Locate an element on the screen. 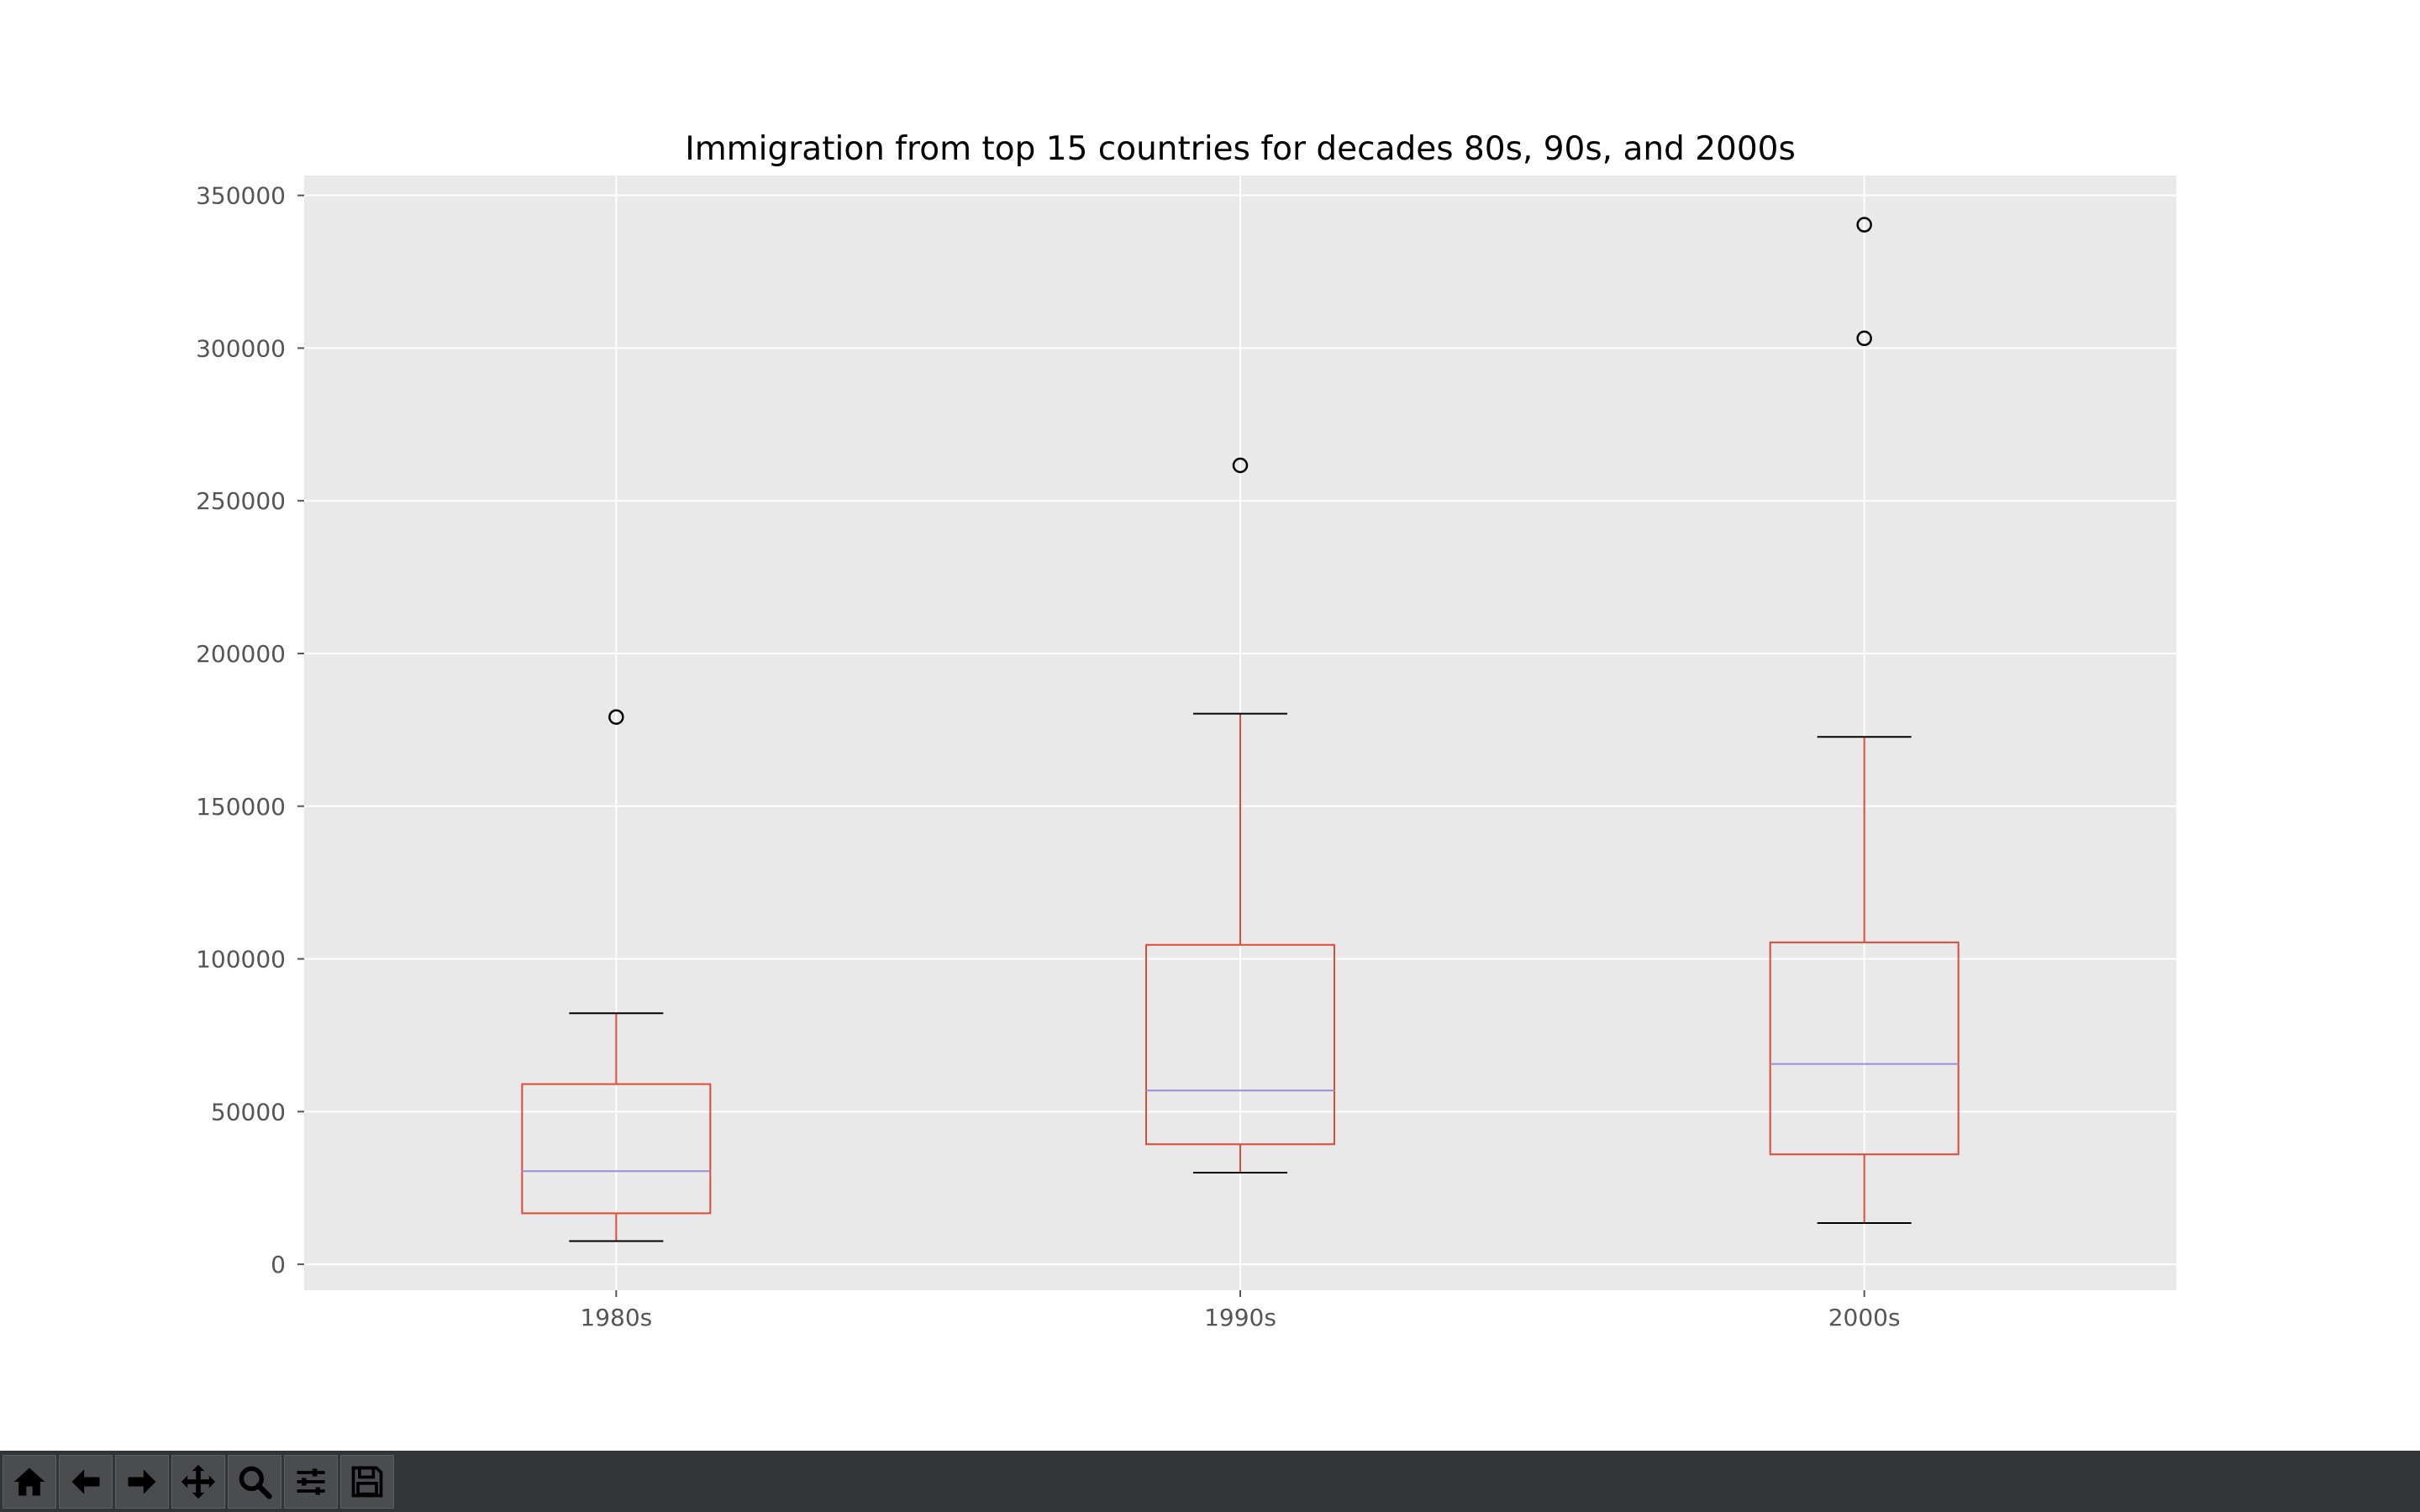 The height and width of the screenshot is (1512, 2420). save-button is located at coordinates (367, 1481).